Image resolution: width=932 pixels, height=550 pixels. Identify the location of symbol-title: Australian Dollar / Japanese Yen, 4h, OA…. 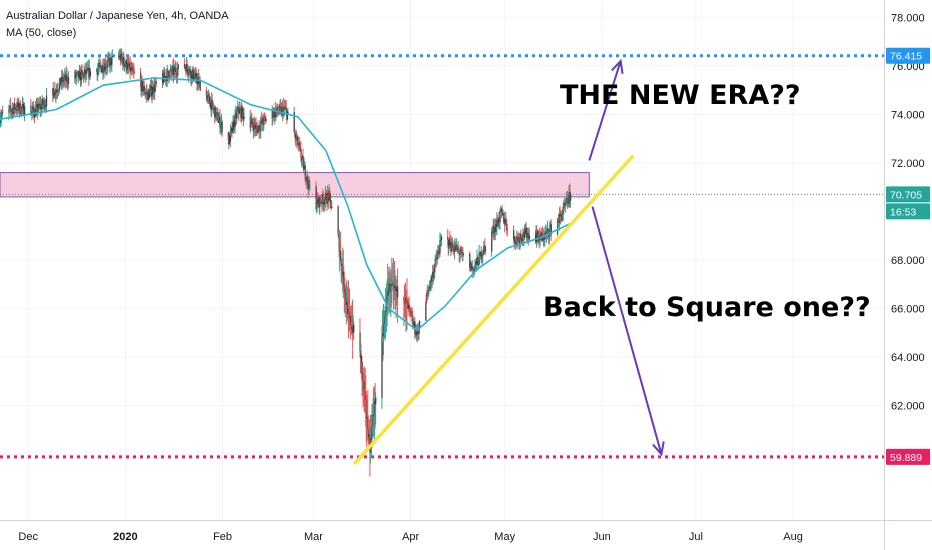
(117, 16).